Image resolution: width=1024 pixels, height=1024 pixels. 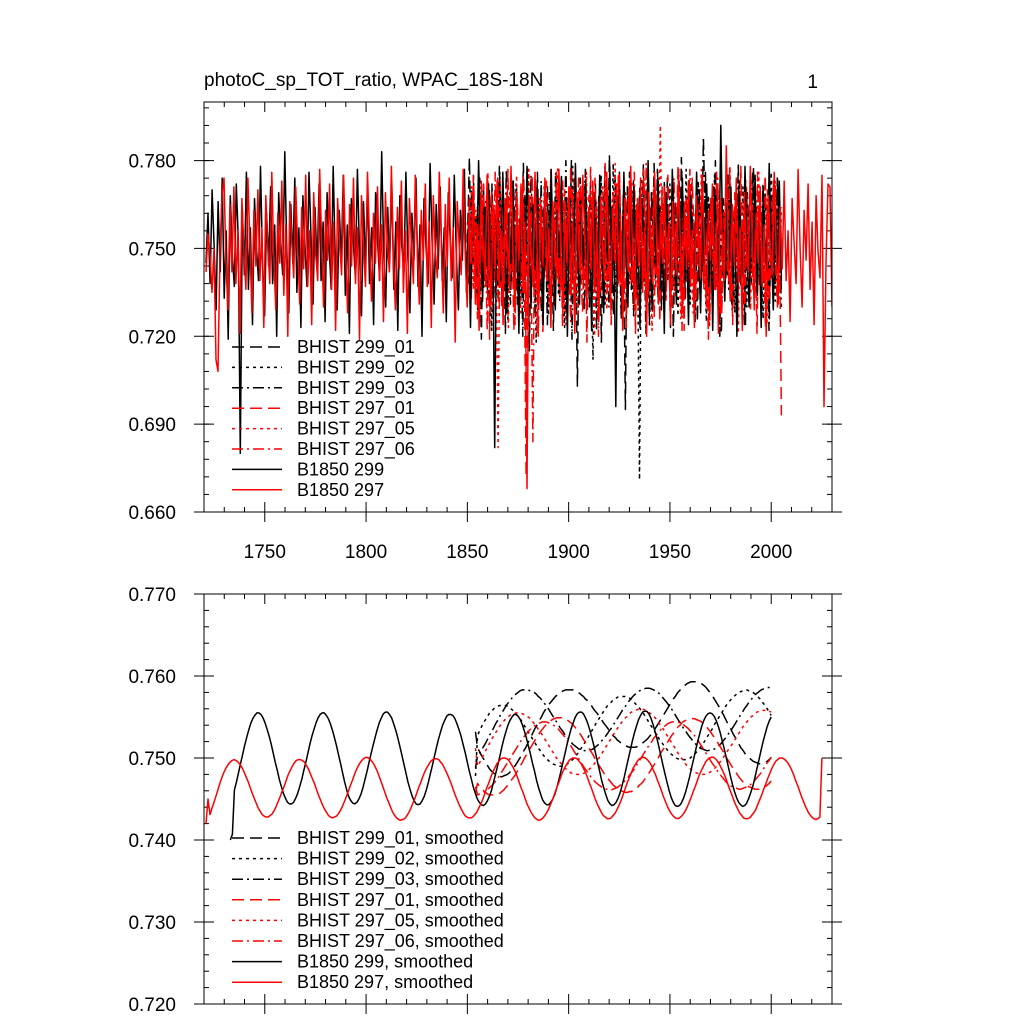 I want to click on series-group, so click(x=514, y=760).